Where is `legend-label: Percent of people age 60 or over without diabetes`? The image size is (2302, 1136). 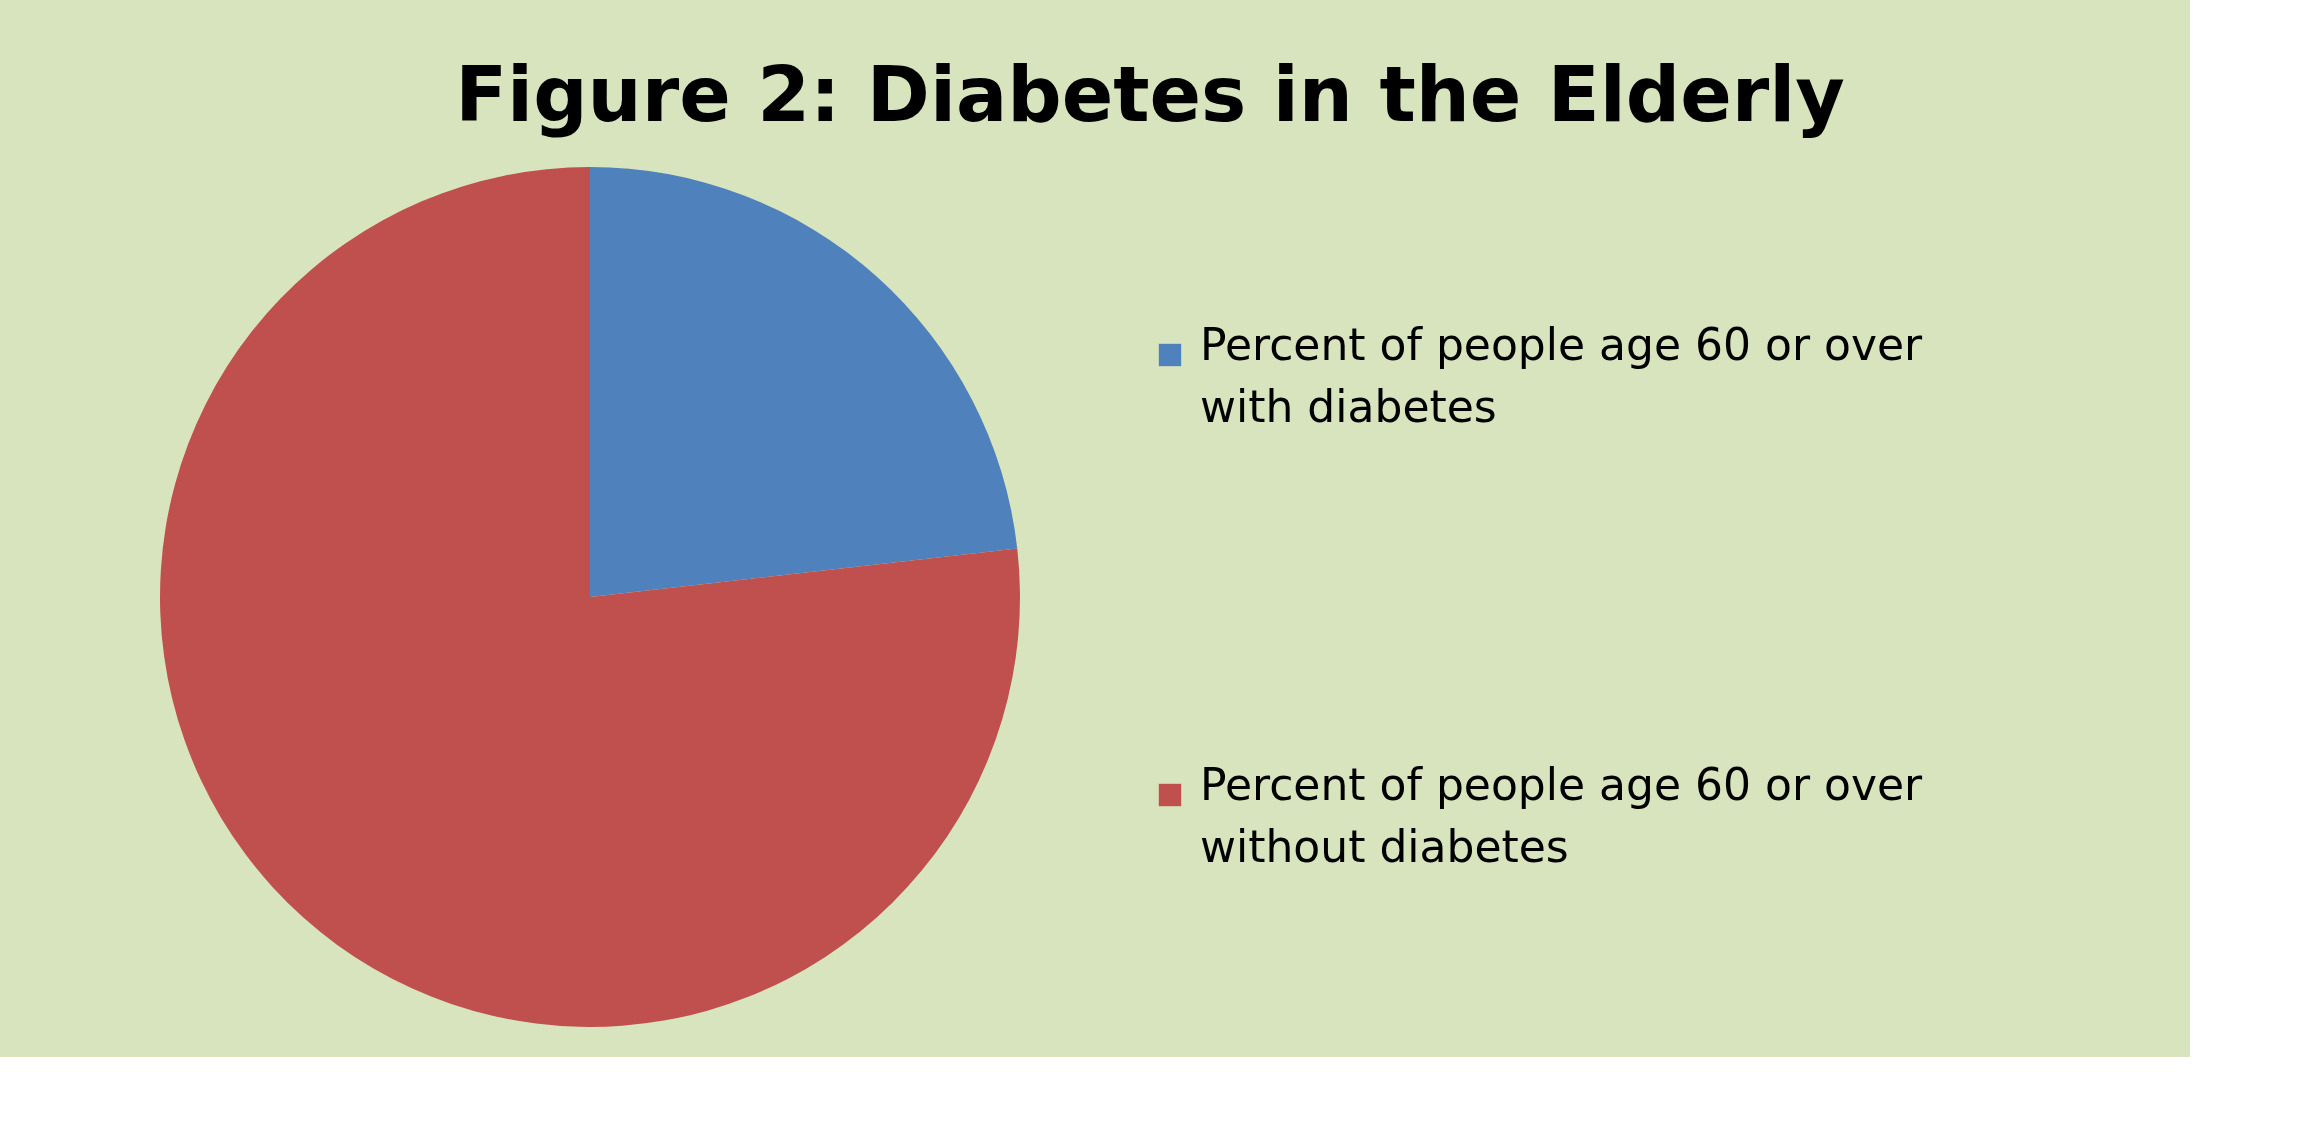 legend-label: Percent of people age 60 or over without diabetes is located at coordinates (1562, 815).